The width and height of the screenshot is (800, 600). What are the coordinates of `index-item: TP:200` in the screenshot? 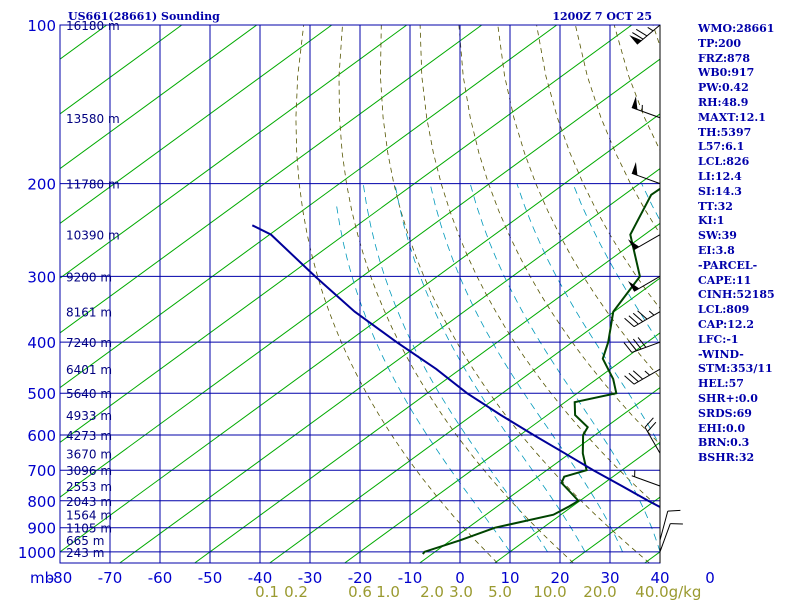 It's located at (720, 43).